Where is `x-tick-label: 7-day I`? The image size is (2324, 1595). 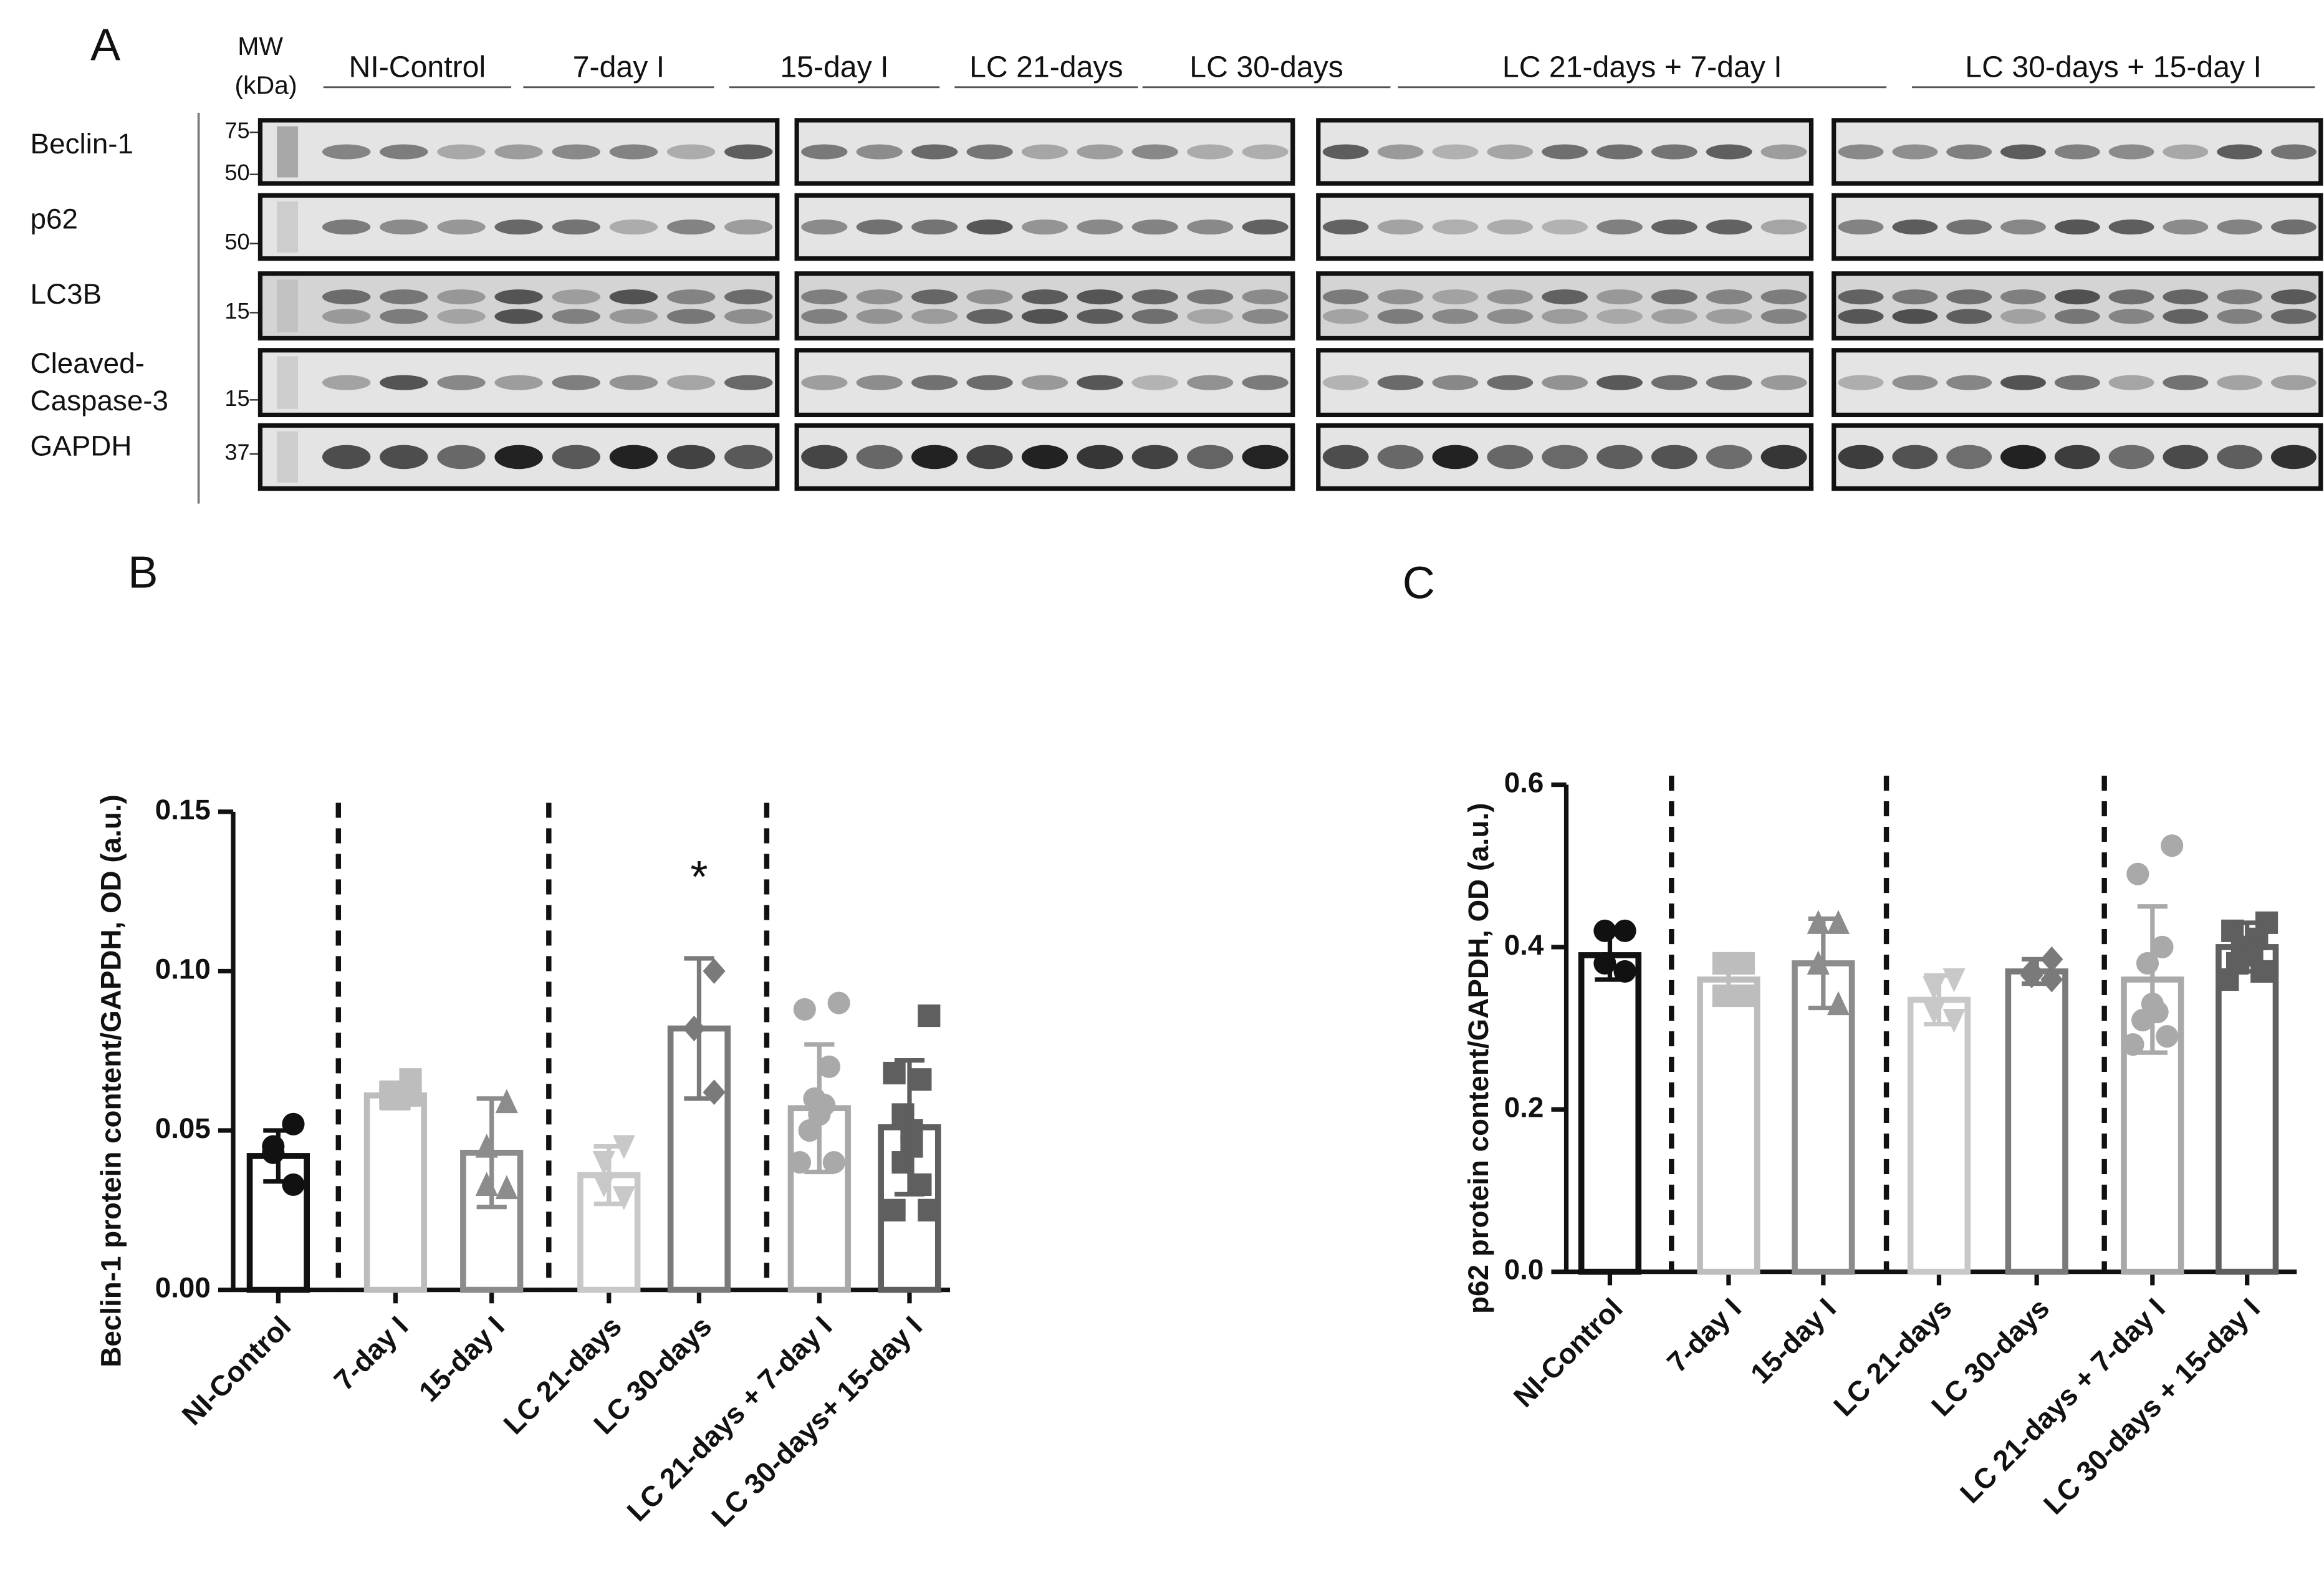
x-tick-label: 7-day I is located at coordinates (371, 1353).